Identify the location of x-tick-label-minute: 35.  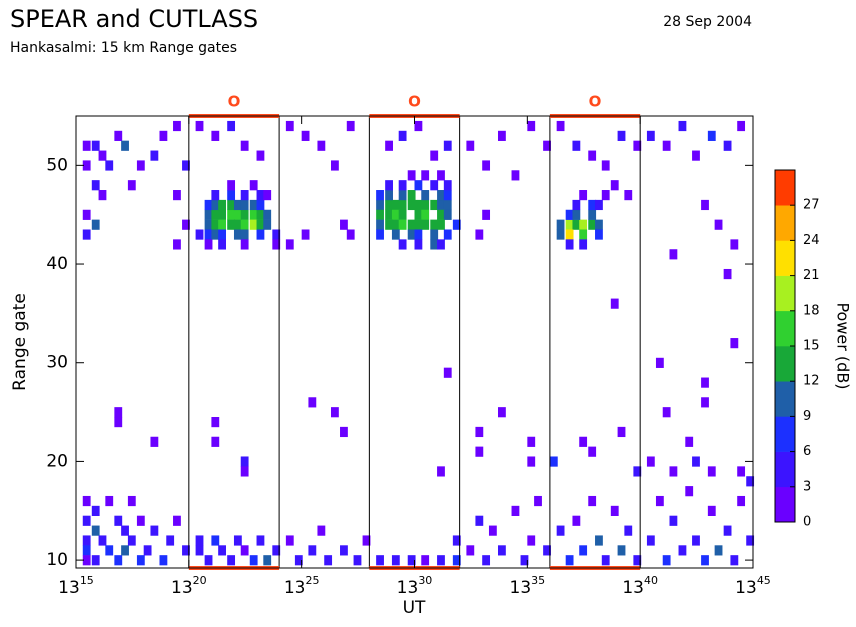
(538, 580).